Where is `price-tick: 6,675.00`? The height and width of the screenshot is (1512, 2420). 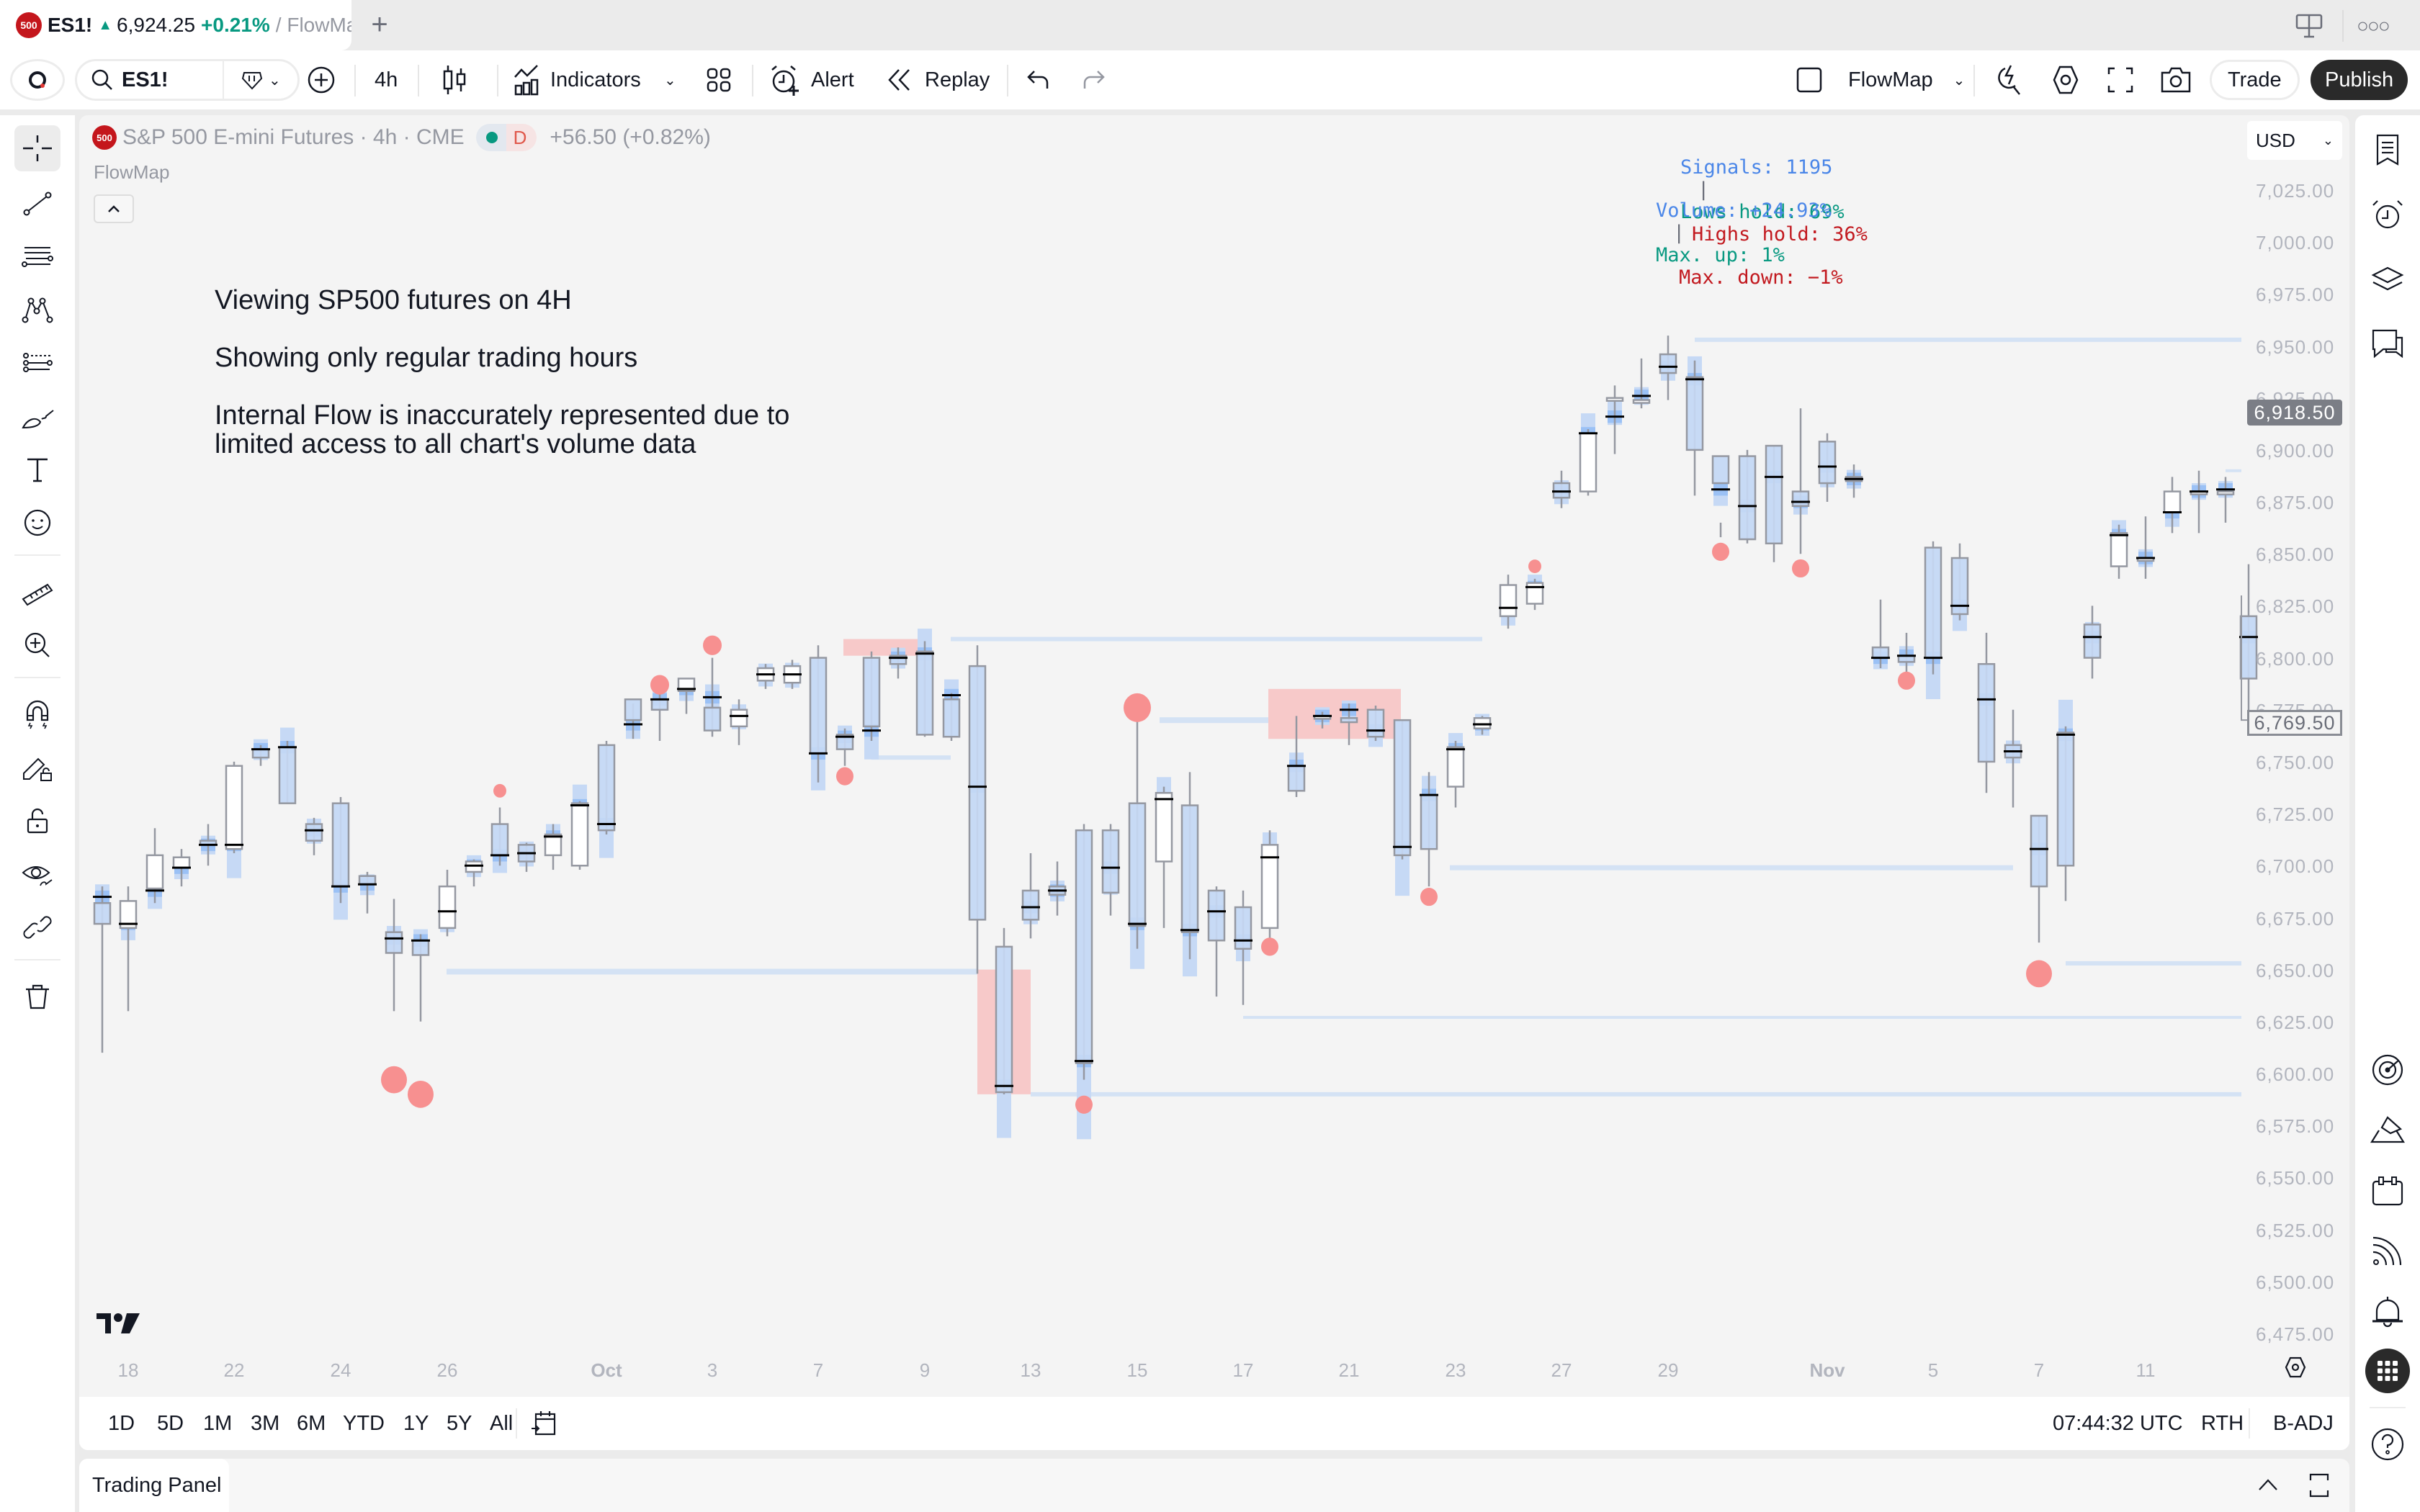
price-tick: 6,675.00 is located at coordinates (2295, 918).